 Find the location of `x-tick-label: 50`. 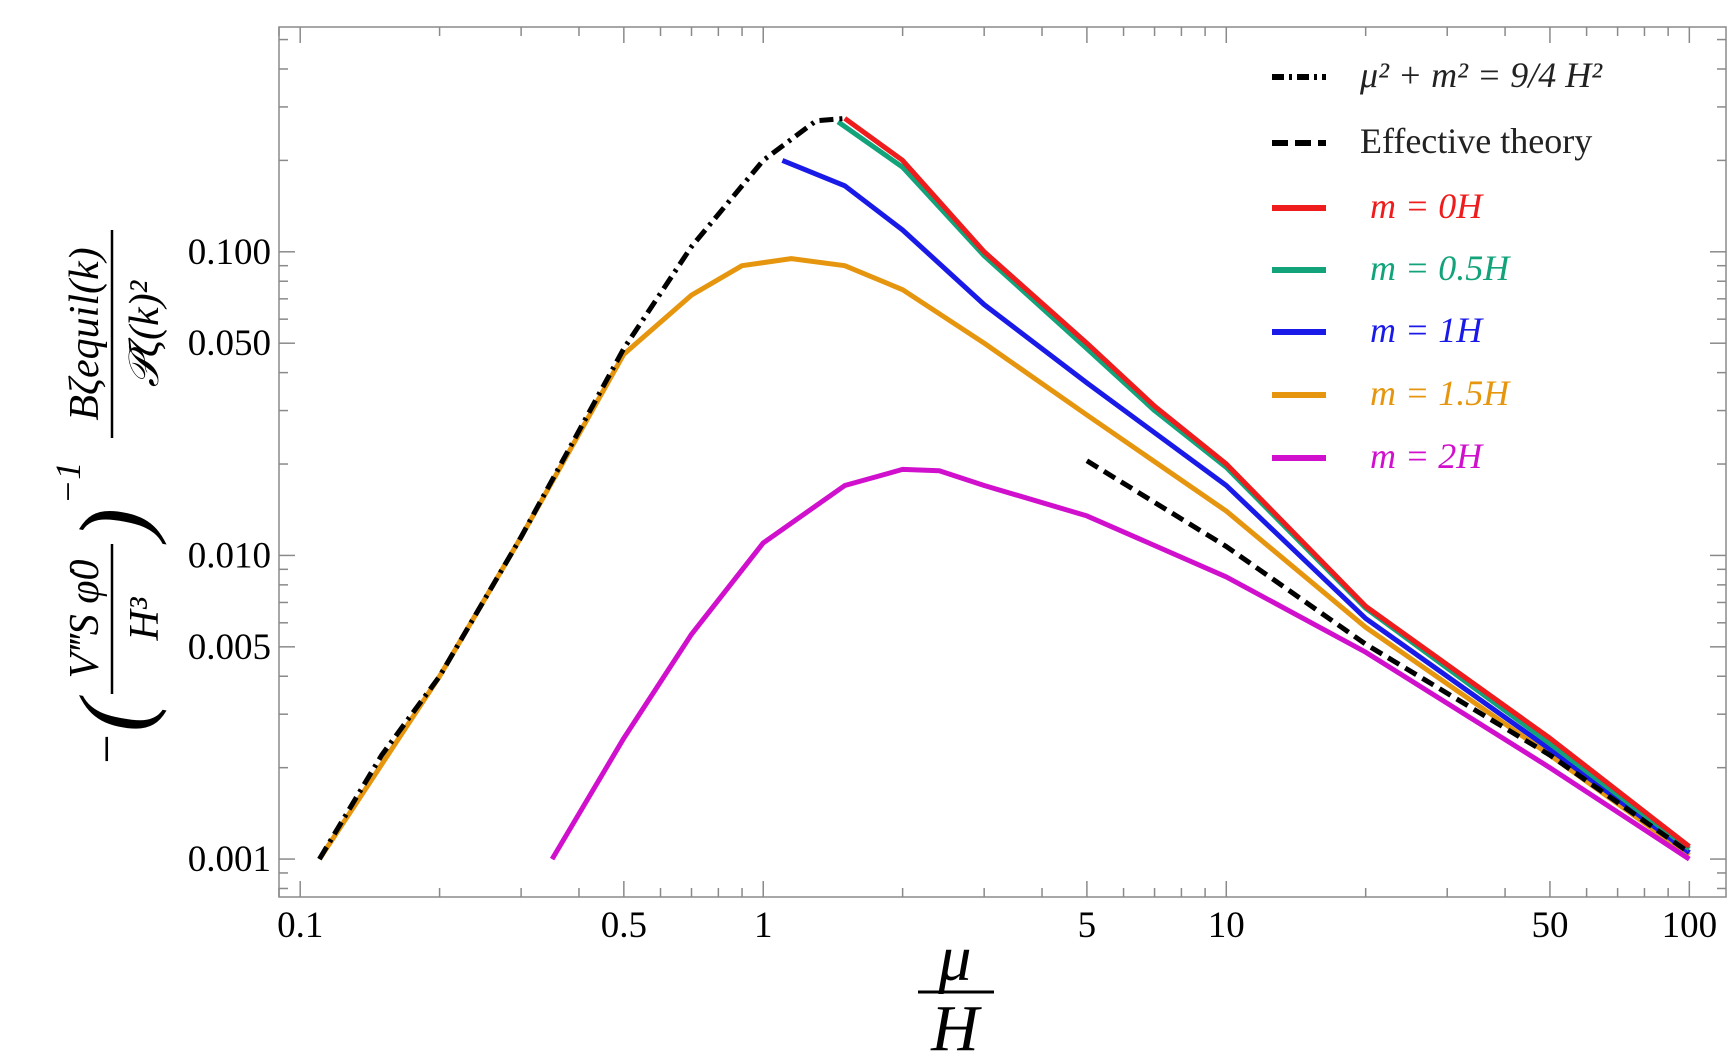

x-tick-label: 50 is located at coordinates (1549, 925).